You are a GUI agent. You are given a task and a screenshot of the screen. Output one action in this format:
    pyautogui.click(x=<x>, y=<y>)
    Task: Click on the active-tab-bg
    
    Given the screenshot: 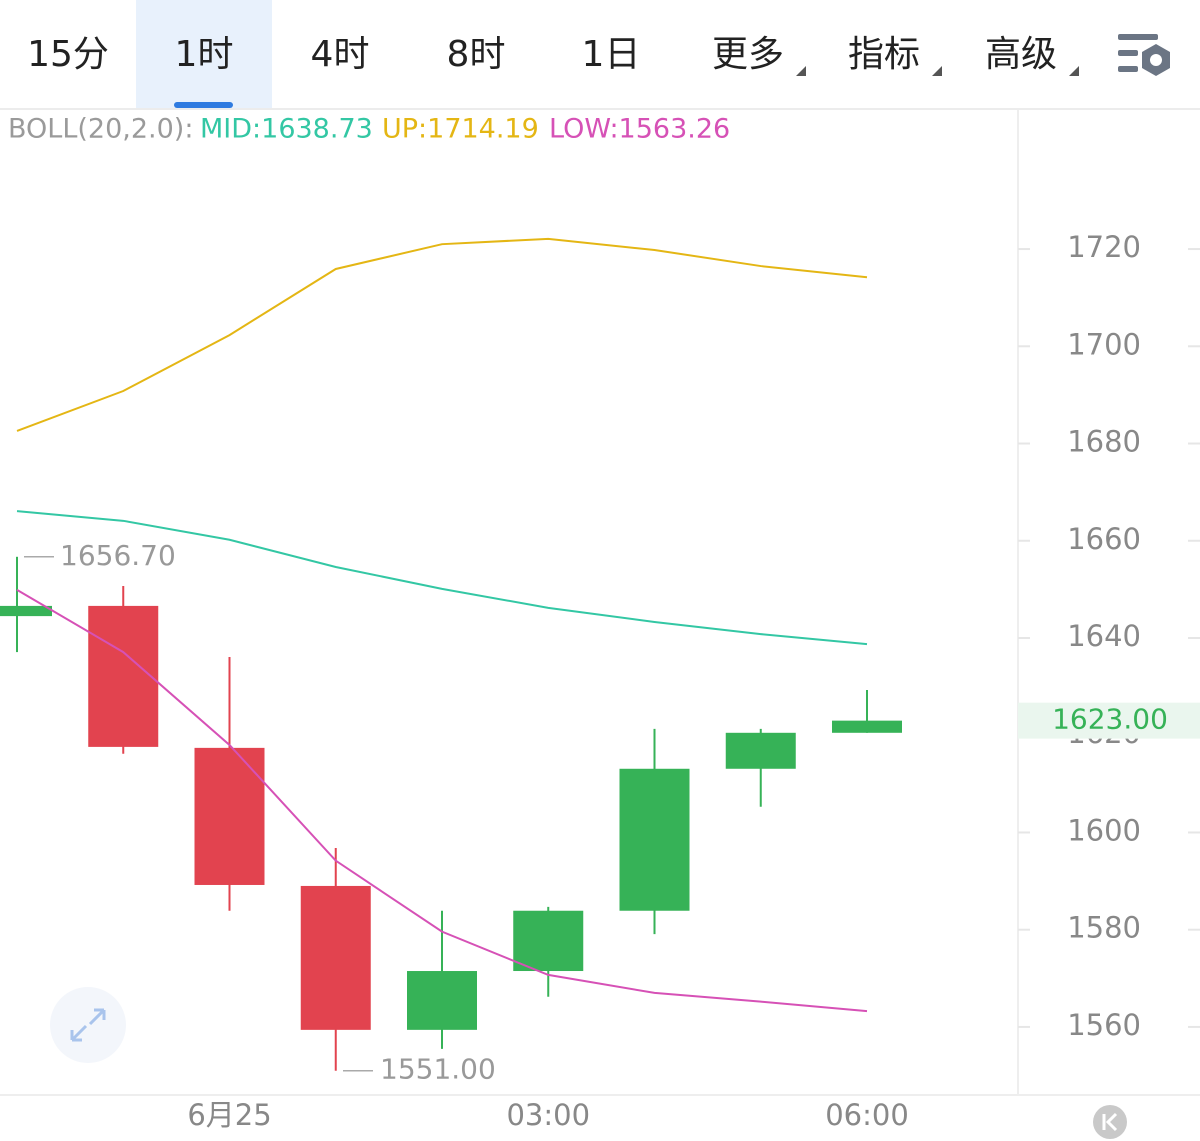 What is the action you would take?
    pyautogui.click(x=204, y=54)
    